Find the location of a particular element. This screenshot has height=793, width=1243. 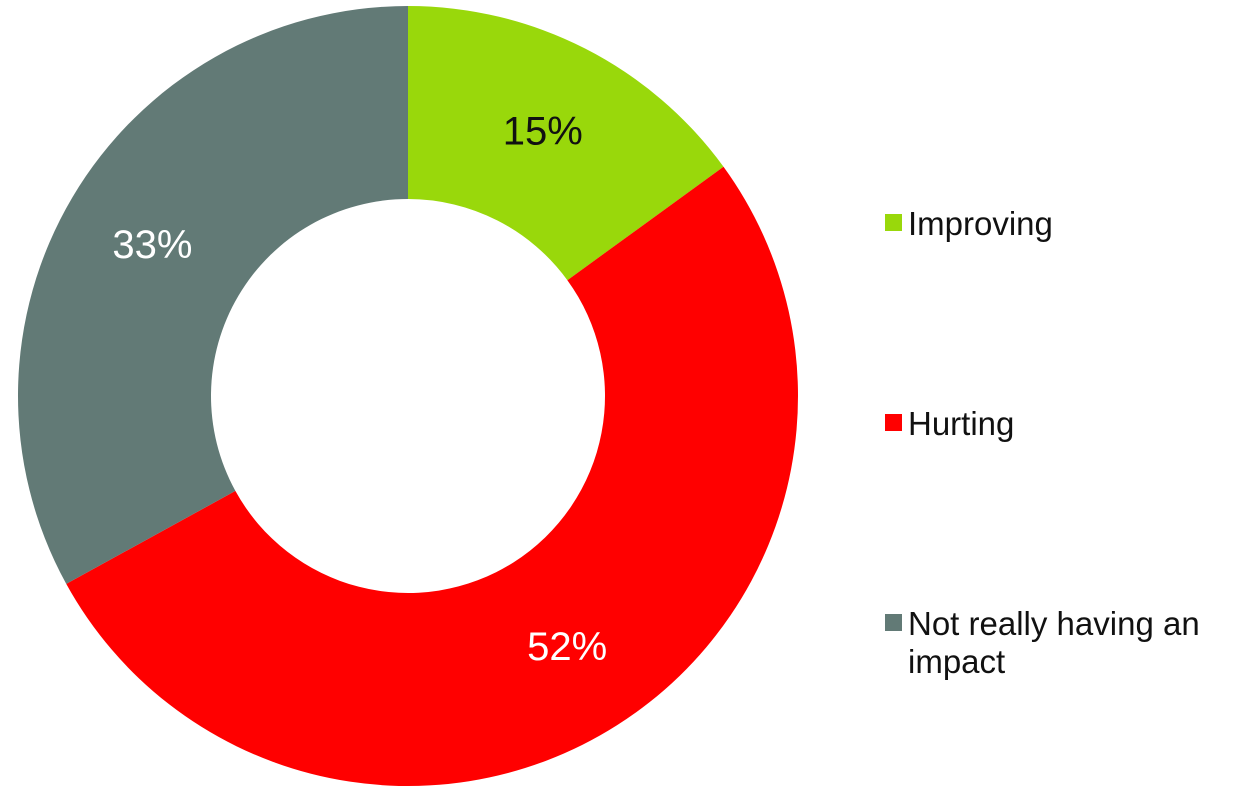

legend-swatch-improving is located at coordinates (893, 222).